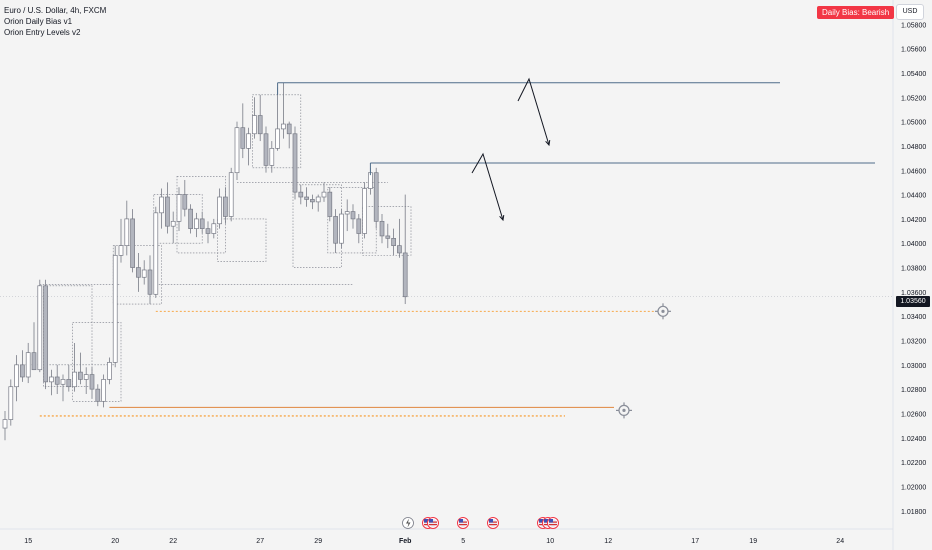 The width and height of the screenshot is (932, 550). I want to click on currency-button: USD, so click(910, 12).